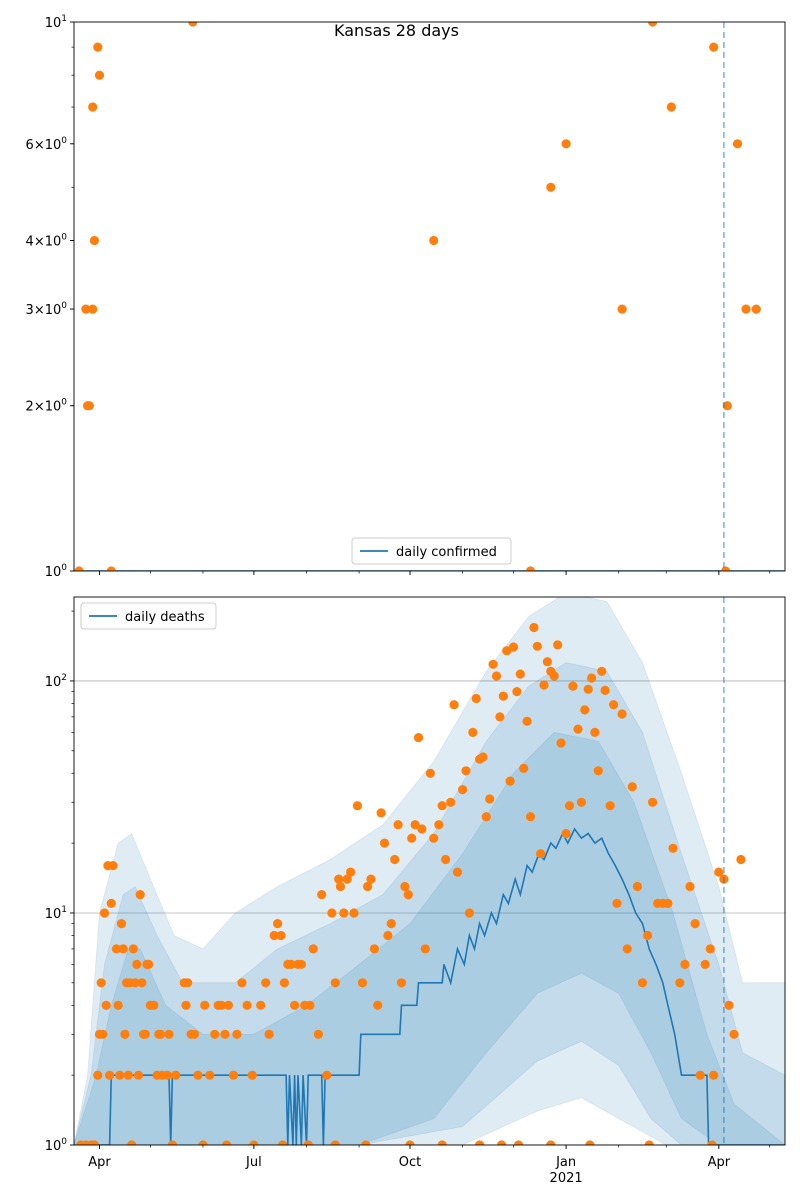 This screenshot has width=800, height=1200. Describe the element at coordinates (396, 30) in the screenshot. I see `chart-title: Kansas 28 days` at that location.